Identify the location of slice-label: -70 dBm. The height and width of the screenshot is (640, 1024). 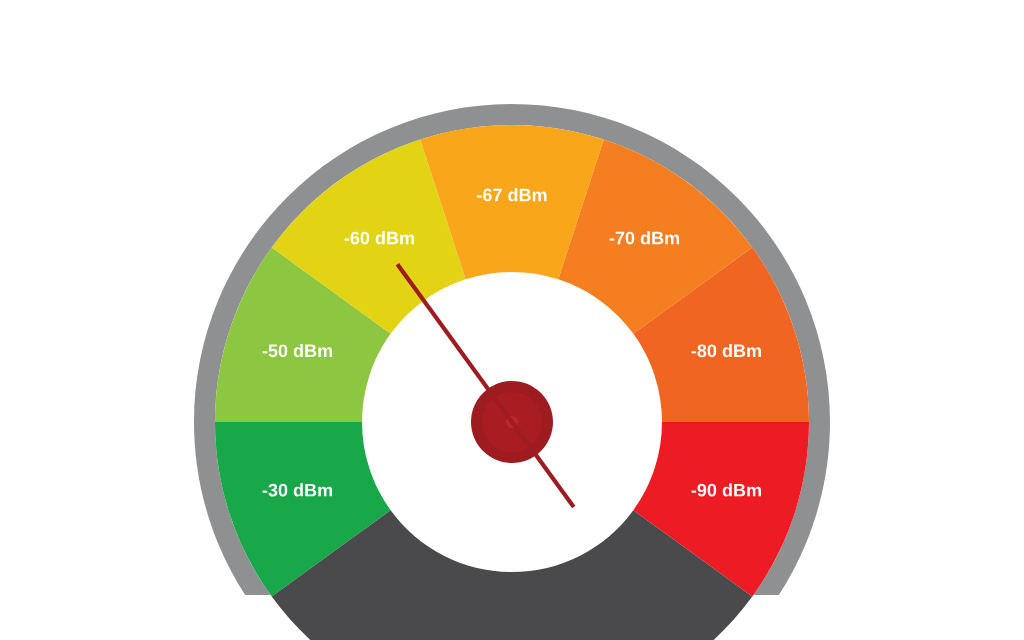
(644, 238).